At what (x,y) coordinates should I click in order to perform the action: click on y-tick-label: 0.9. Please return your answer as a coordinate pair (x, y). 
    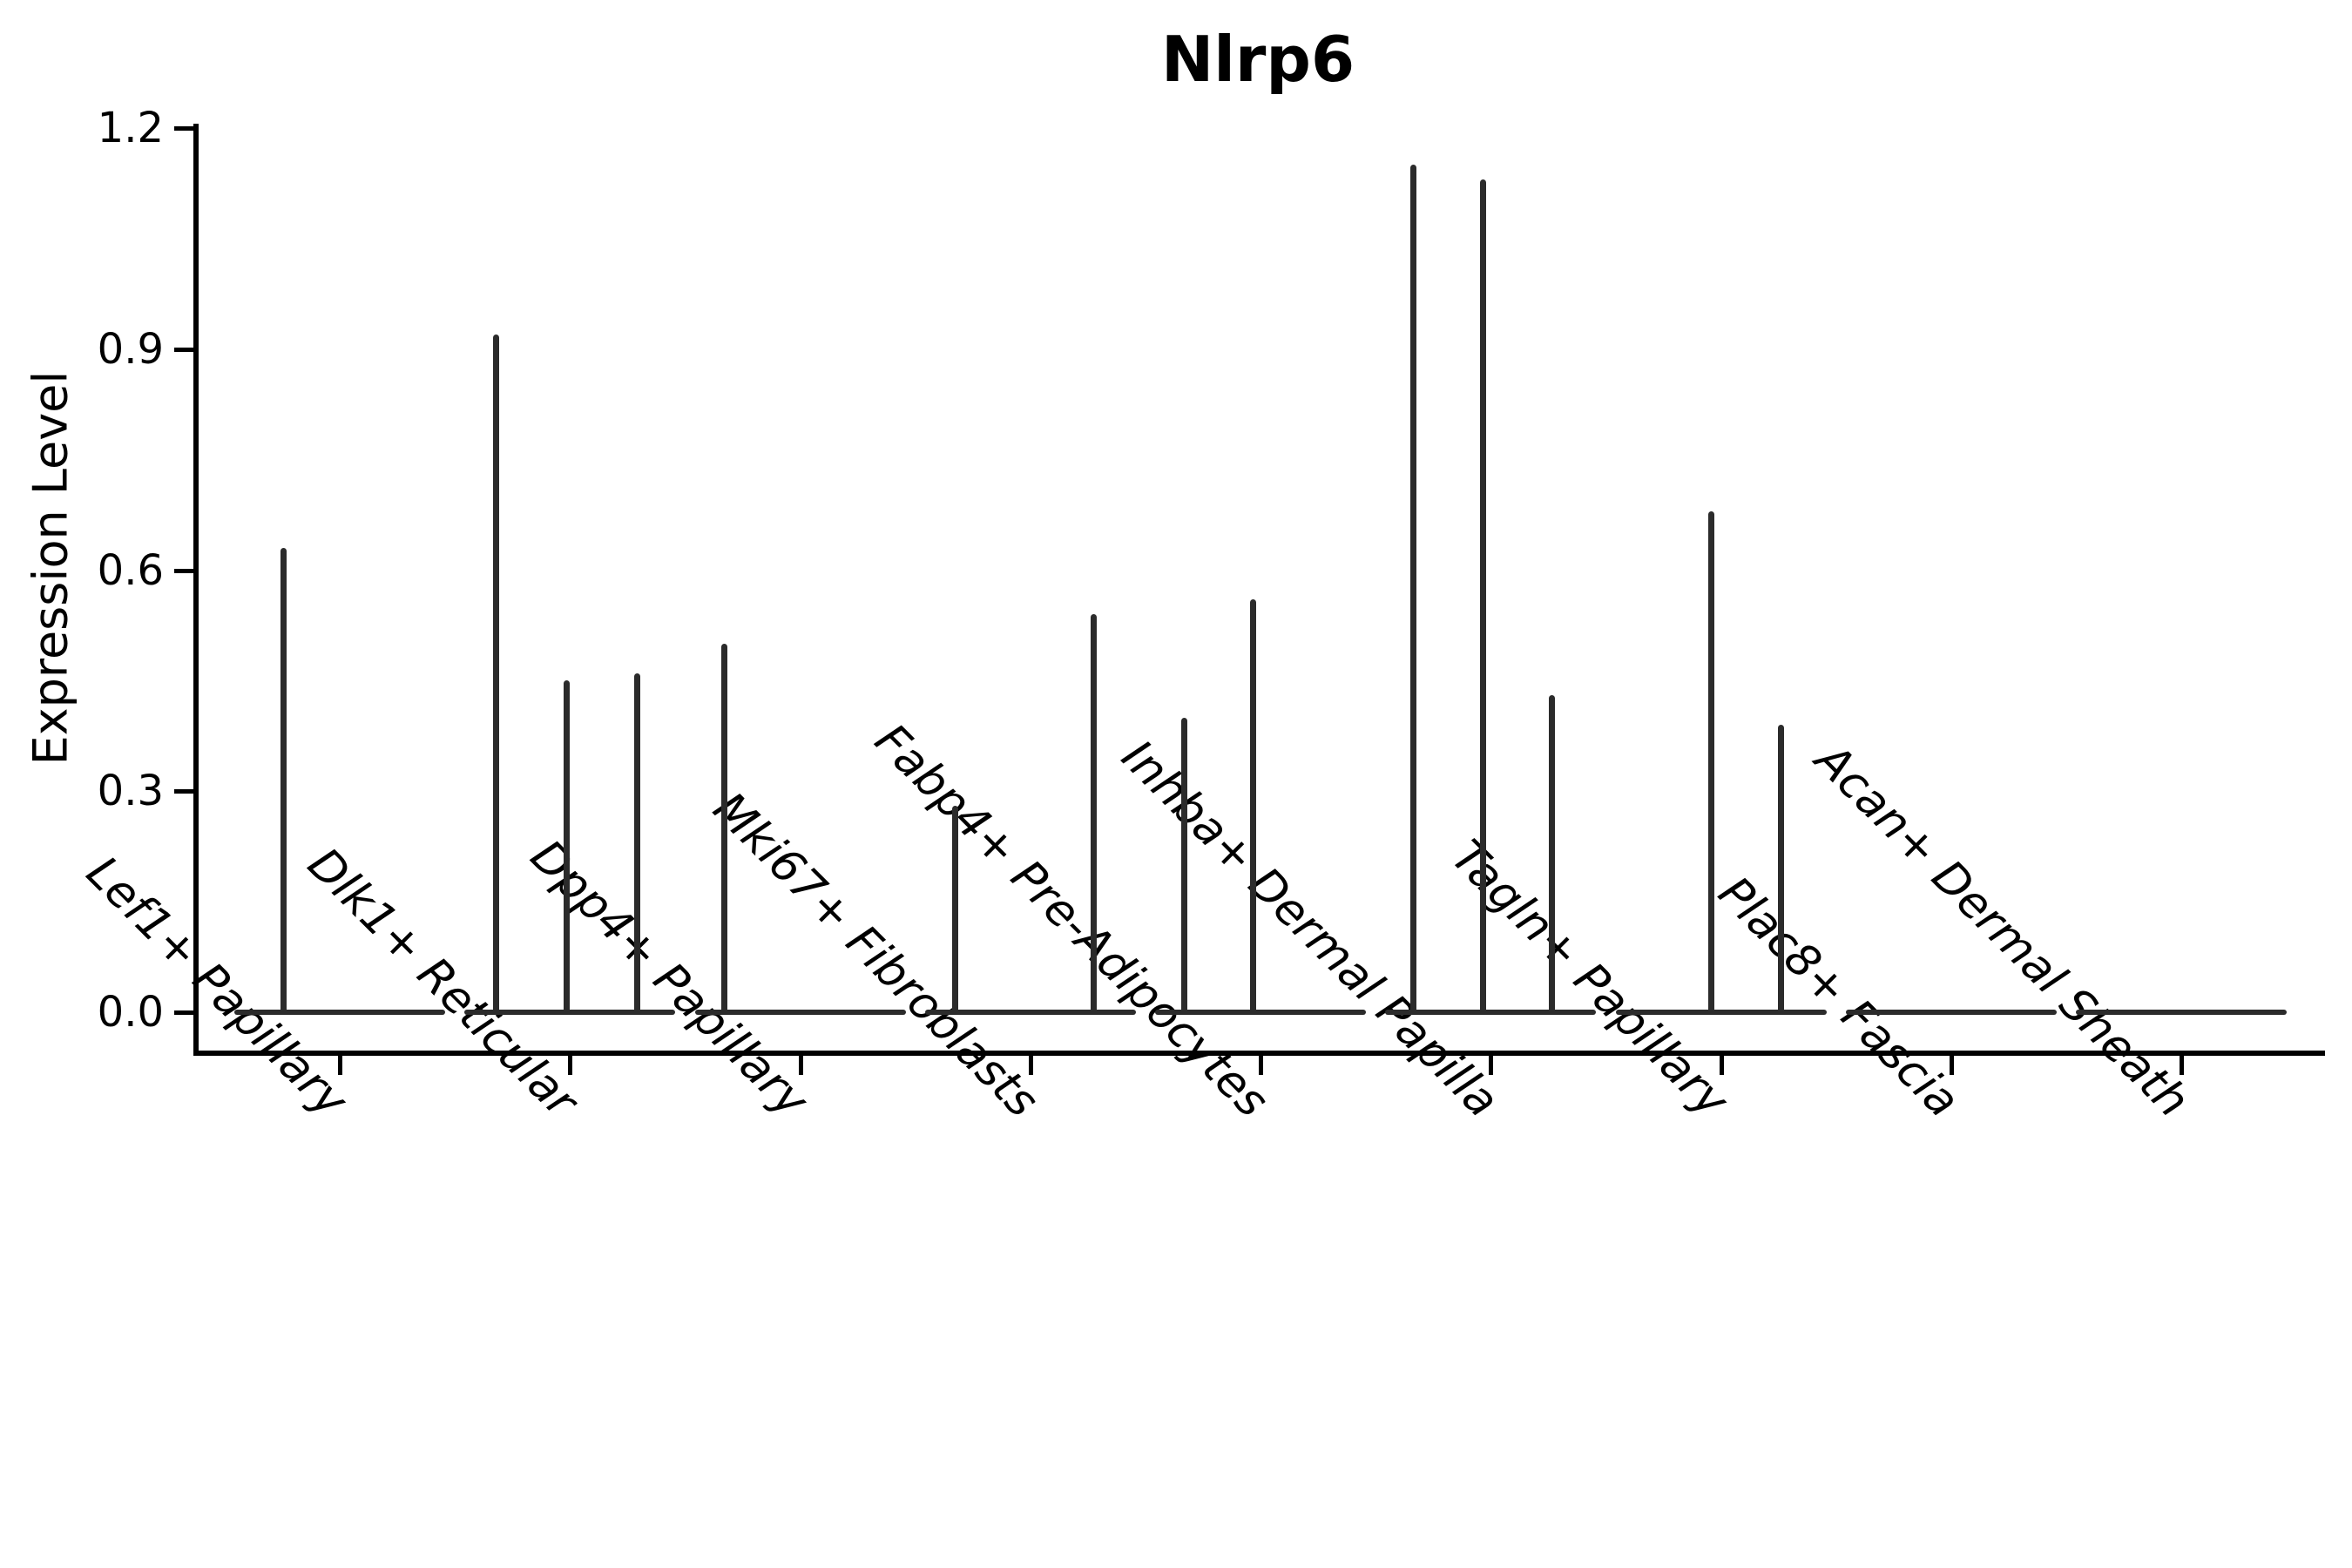
    Looking at the image, I should click on (130, 349).